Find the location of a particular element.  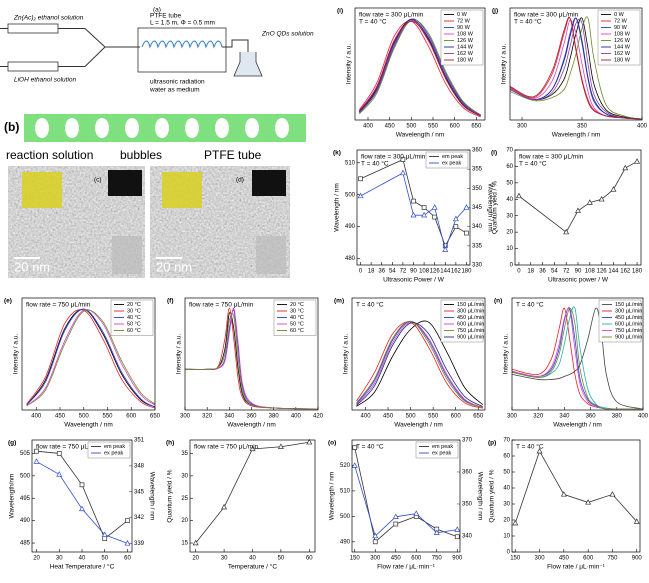

annotation: T = 40 °C is located at coordinates (528, 22).